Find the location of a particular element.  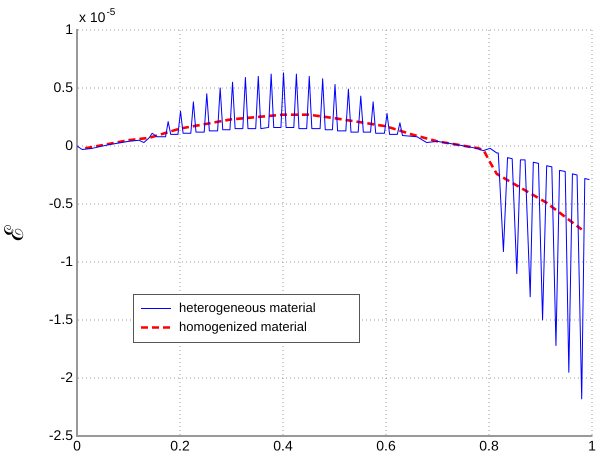

legend-label: heterogeneous material is located at coordinates (247, 308).